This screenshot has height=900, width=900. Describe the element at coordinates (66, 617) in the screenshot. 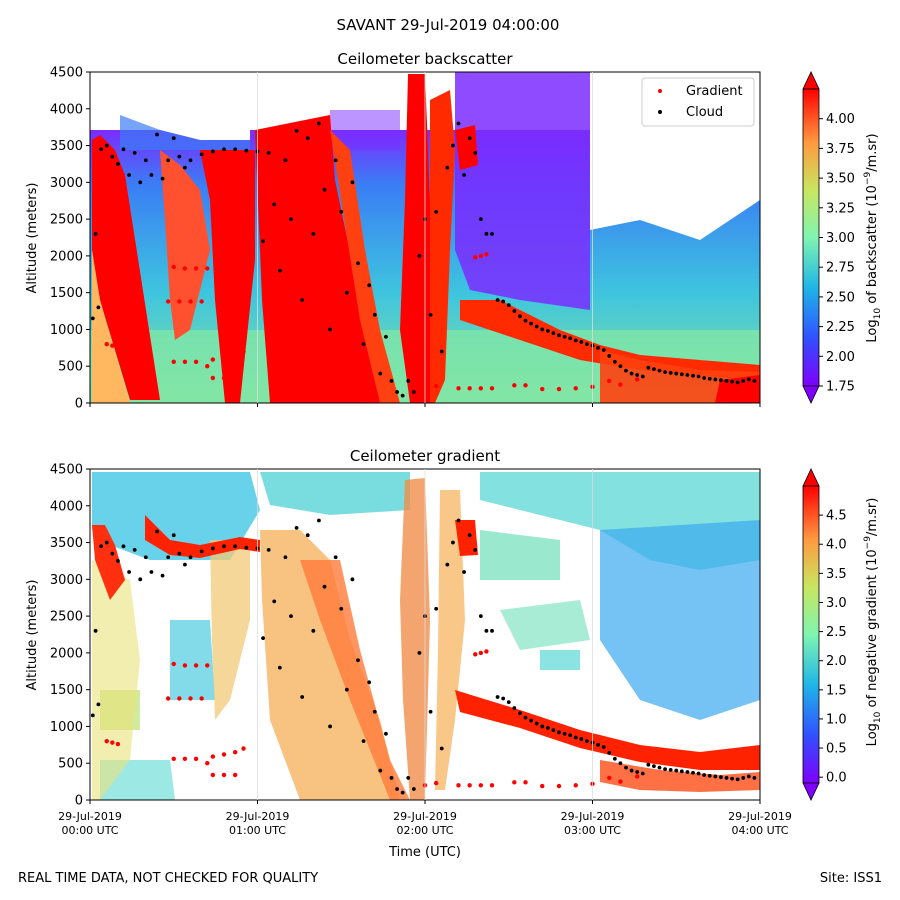

I see `y-tick-label: 2500` at that location.